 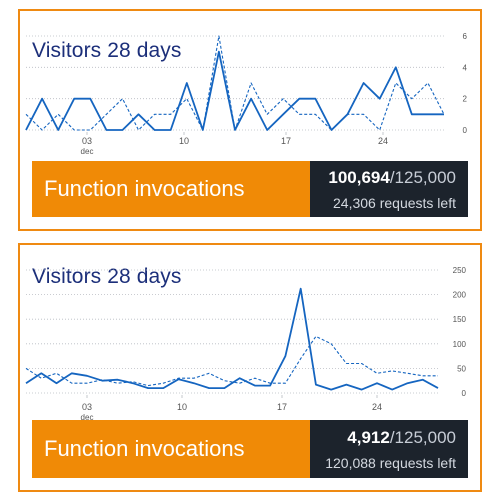 I want to click on quota-usage: 100,694/125,000, so click(x=392, y=178).